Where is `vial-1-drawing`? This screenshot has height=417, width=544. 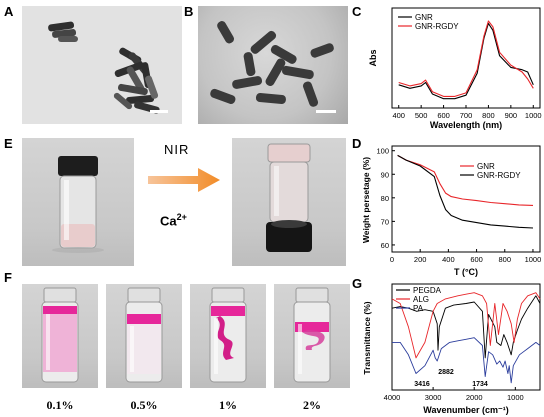
vial-1-drawing is located at coordinates (228, 335).